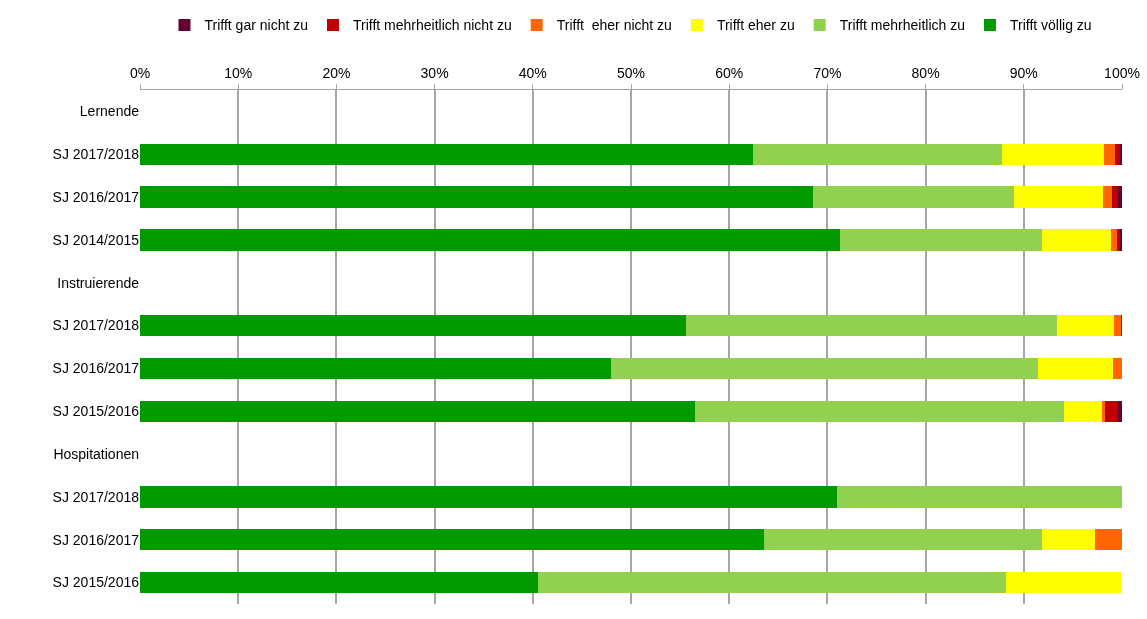 This screenshot has height=619, width=1147. I want to click on y-tick-label: SJ 2014/2015, so click(96, 239).